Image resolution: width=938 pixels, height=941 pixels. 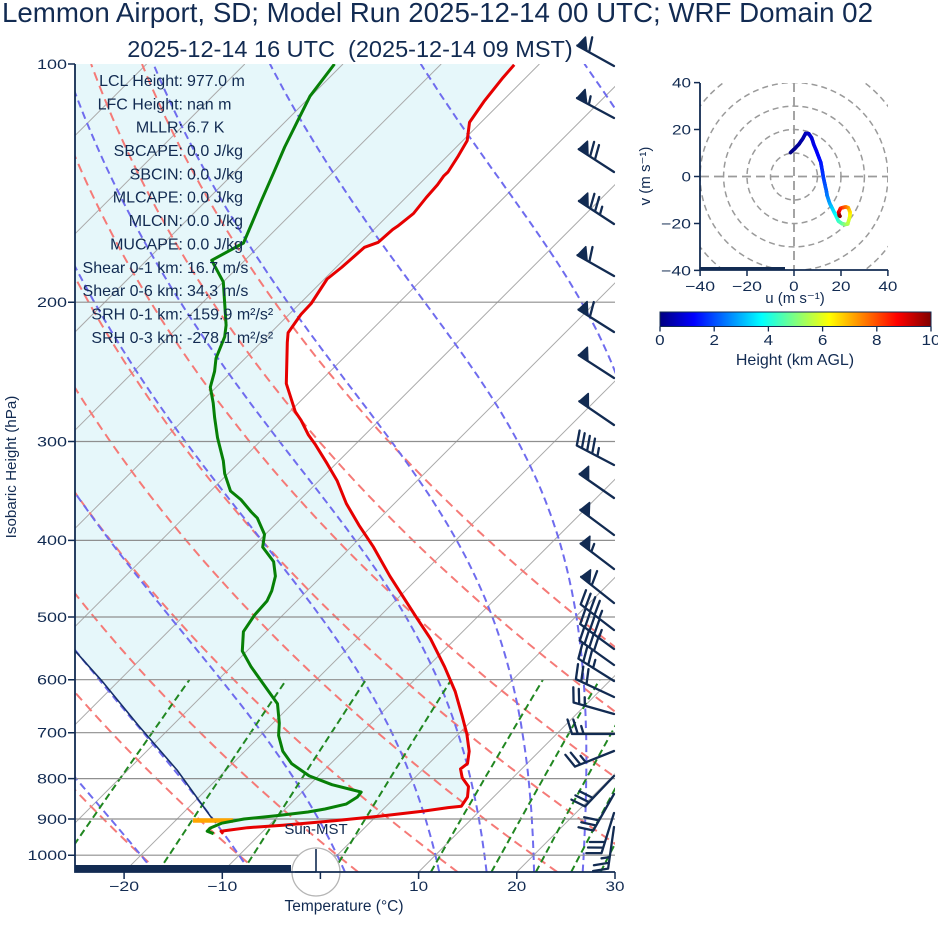 I want to click on svg-text: nan m, so click(x=209, y=104).